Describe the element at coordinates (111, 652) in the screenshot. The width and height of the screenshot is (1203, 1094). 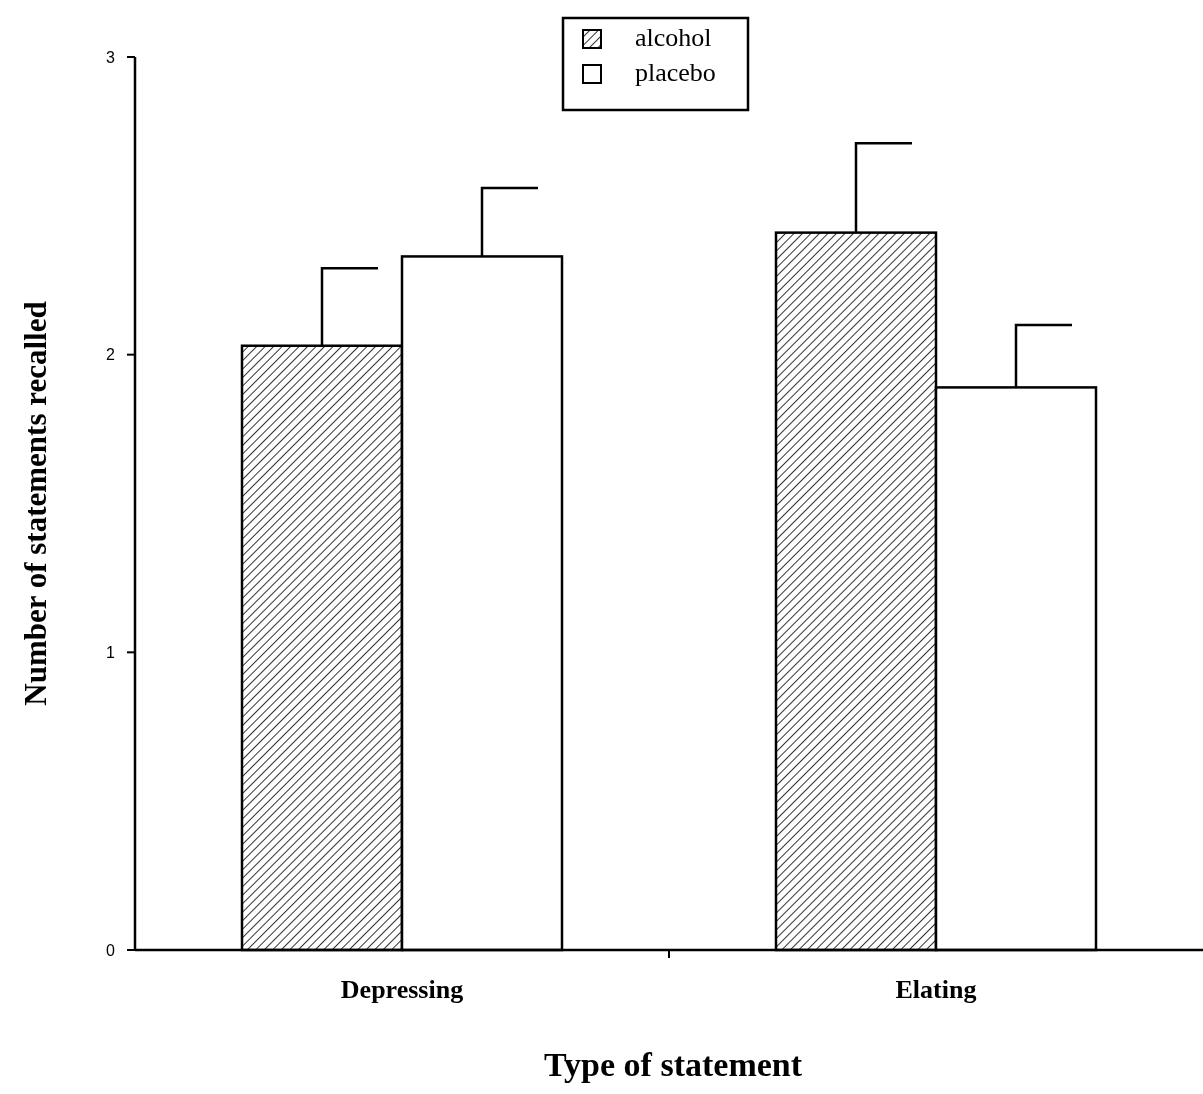
I see `y-tick-label: 1` at that location.